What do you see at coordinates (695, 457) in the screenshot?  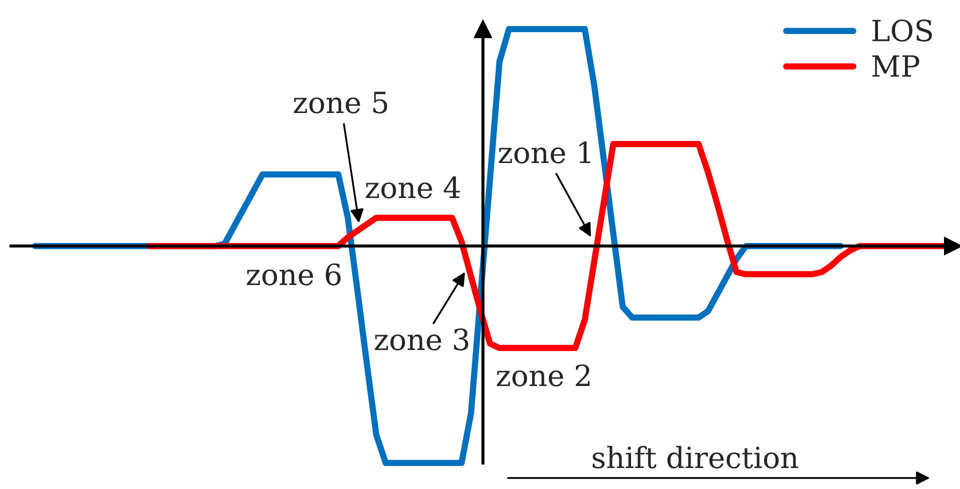 I see `annotation: shift direction` at bounding box center [695, 457].